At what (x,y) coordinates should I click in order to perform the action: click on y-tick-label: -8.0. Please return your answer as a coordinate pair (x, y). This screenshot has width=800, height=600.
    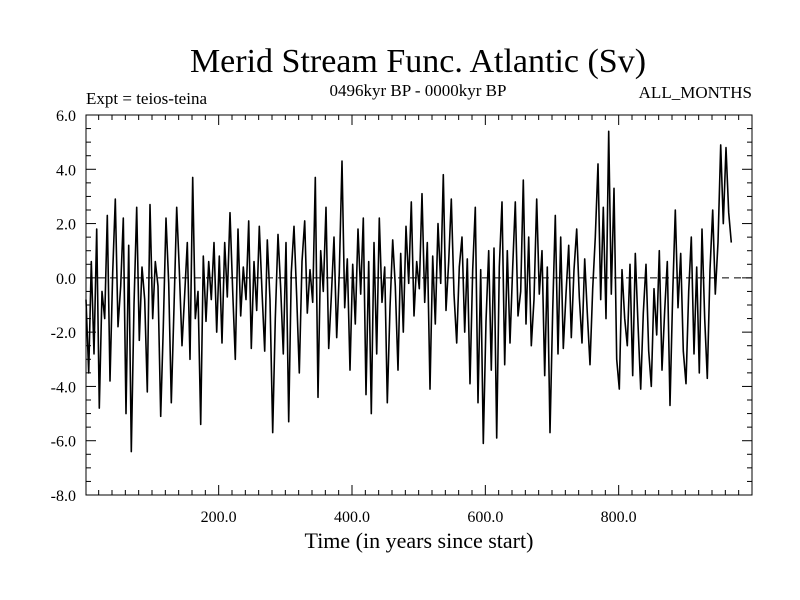
    Looking at the image, I should click on (63, 496).